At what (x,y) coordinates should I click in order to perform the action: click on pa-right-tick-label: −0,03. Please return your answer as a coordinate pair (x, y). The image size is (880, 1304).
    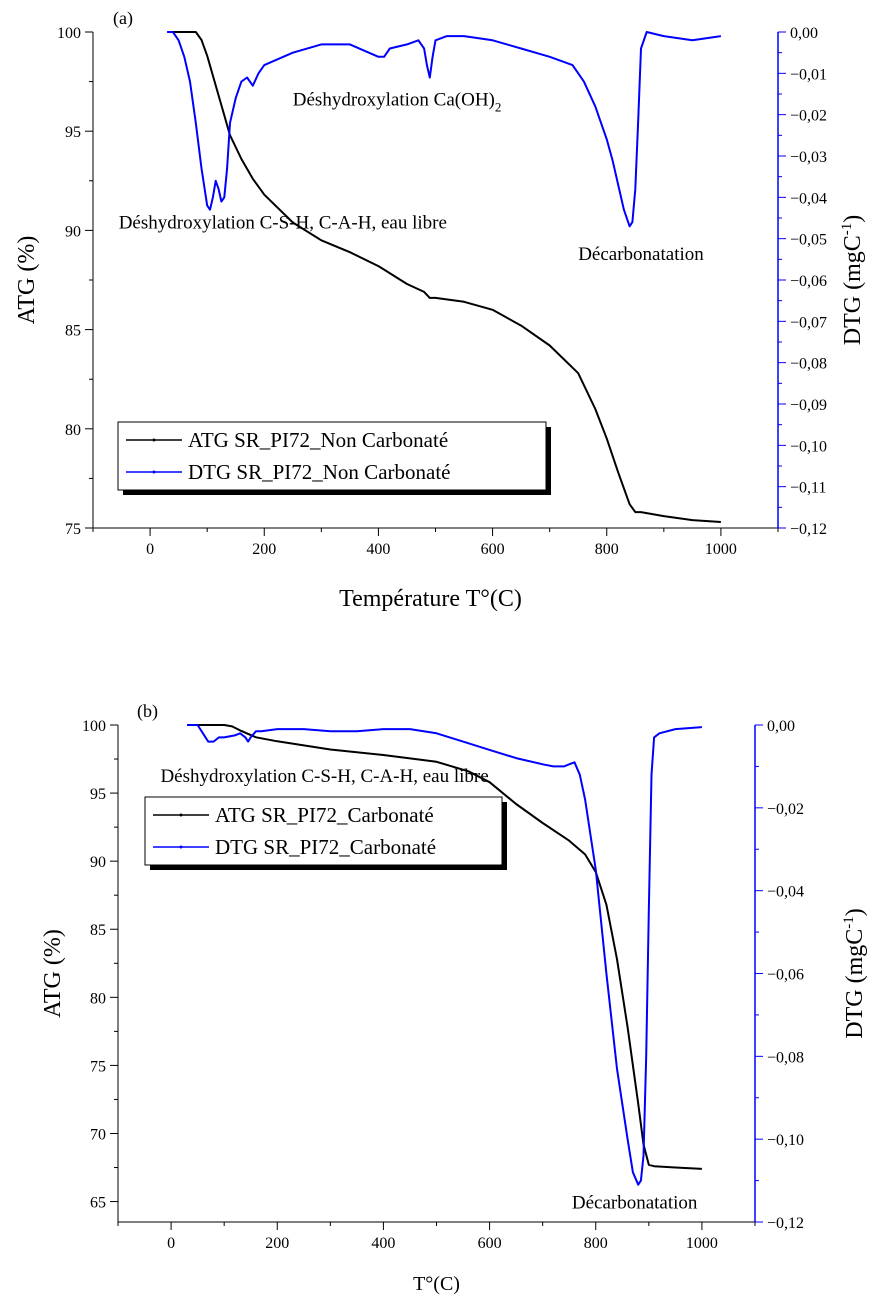
    Looking at the image, I should click on (808, 157).